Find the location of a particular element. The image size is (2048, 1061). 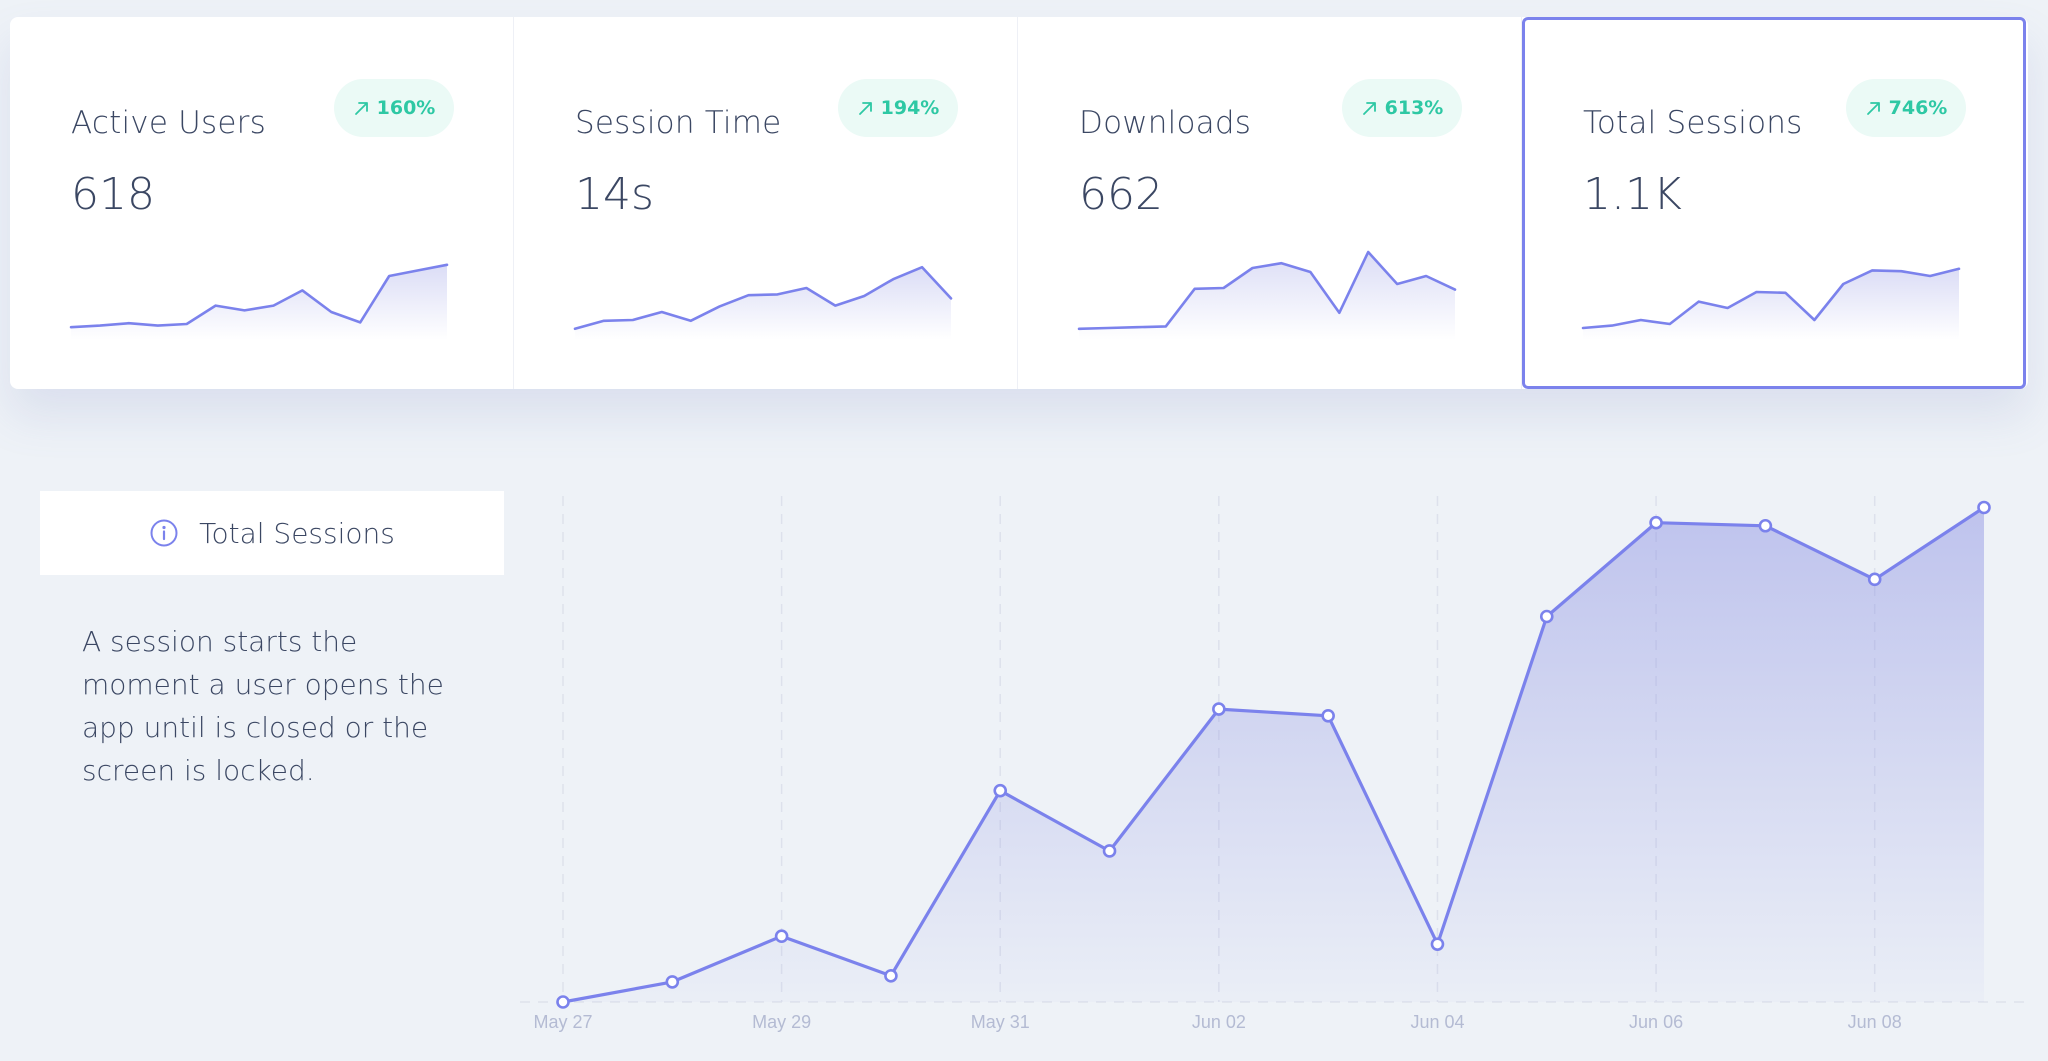

x-tick-label: Jun 04 is located at coordinates (1437, 1022).